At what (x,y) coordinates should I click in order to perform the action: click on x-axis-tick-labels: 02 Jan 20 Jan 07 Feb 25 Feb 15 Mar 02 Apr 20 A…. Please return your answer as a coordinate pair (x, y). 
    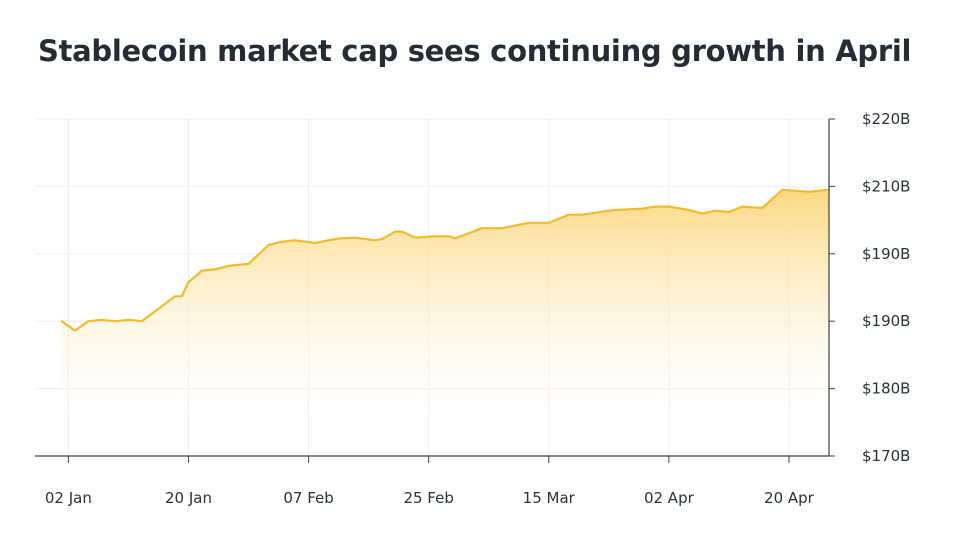
    Looking at the image, I should click on (430, 481).